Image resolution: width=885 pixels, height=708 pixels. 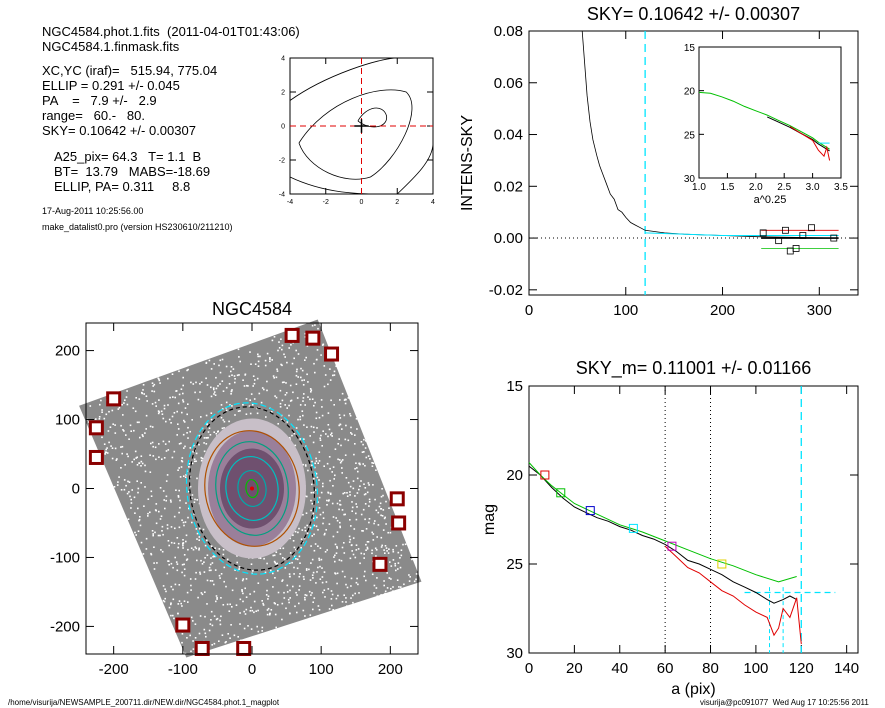 I want to click on inset-x-ticklabel: 3.5, so click(x=841, y=187).